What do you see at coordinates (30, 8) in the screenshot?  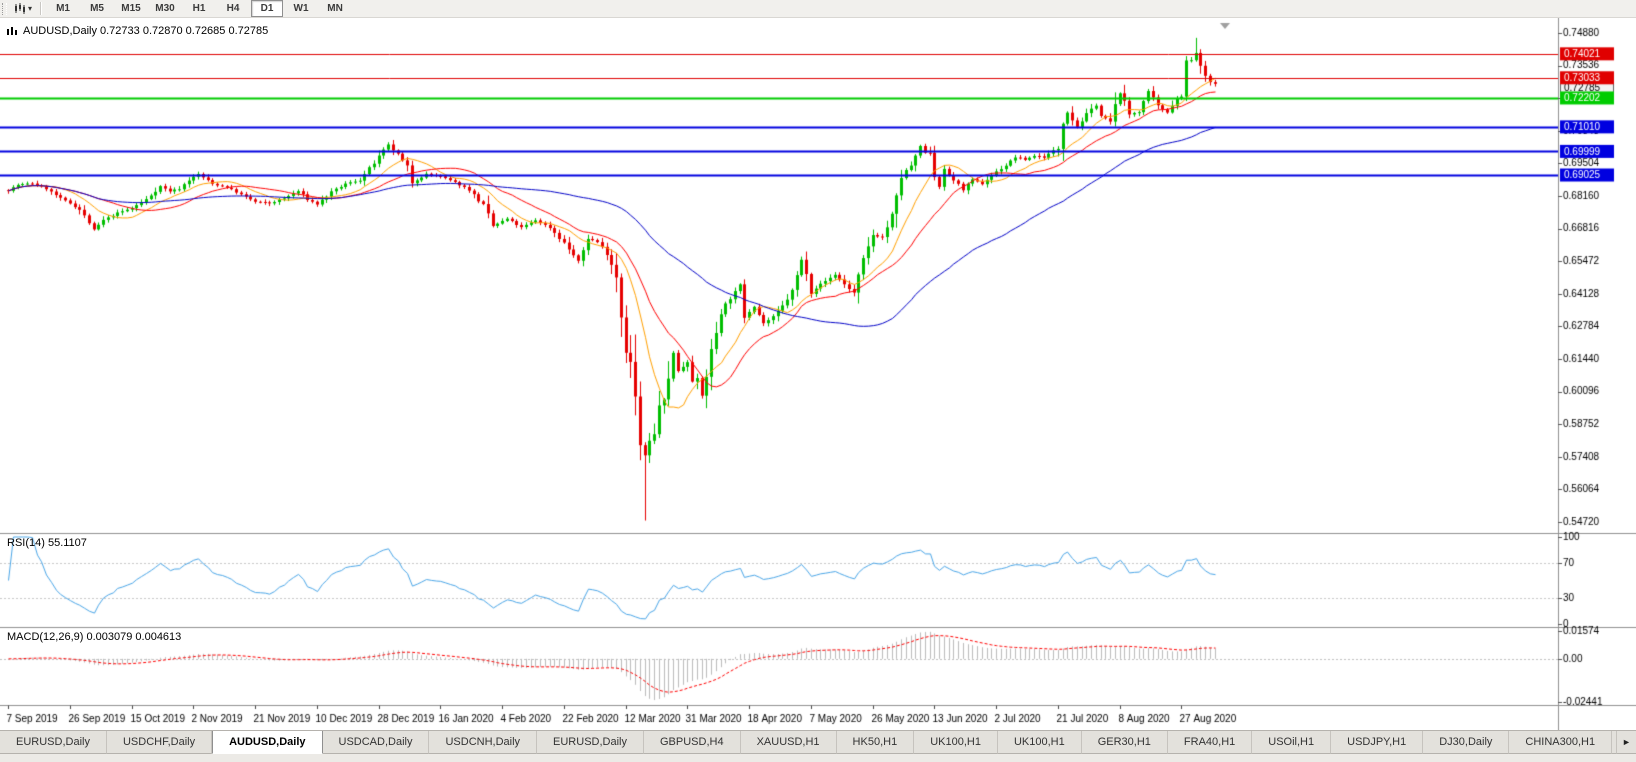 I see `chevron-down-icon: ▾` at bounding box center [30, 8].